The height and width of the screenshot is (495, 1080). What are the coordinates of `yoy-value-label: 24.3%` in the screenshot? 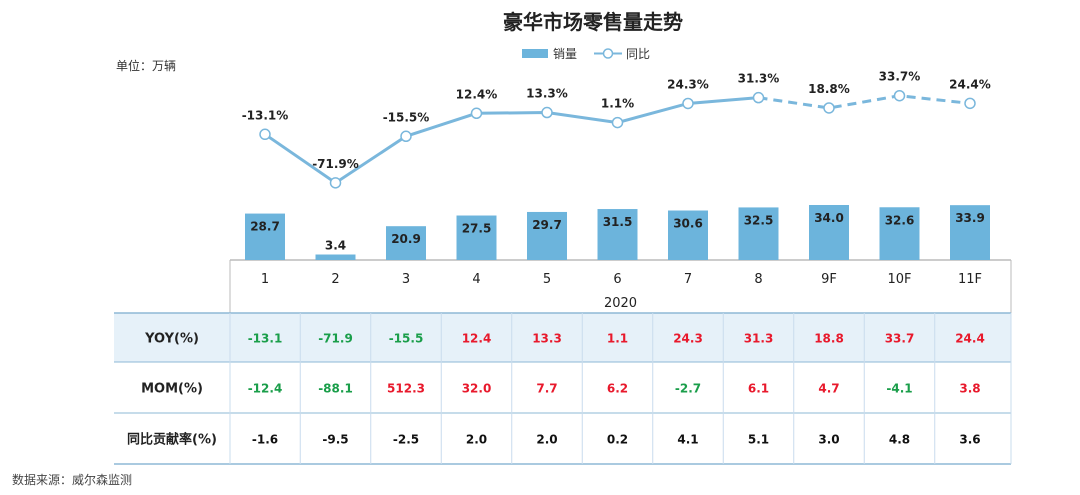 It's located at (688, 84).